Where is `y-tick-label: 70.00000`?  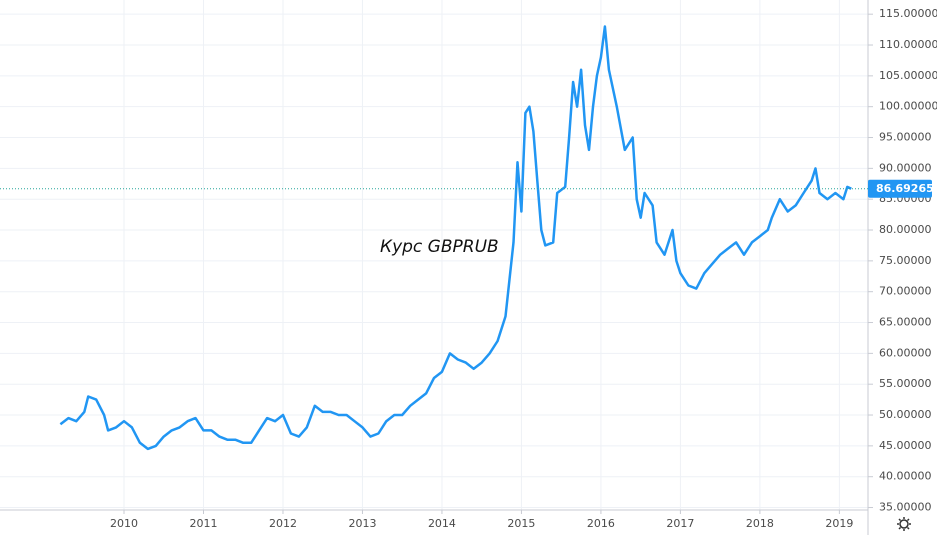 y-tick-label: 70.00000 is located at coordinates (905, 291).